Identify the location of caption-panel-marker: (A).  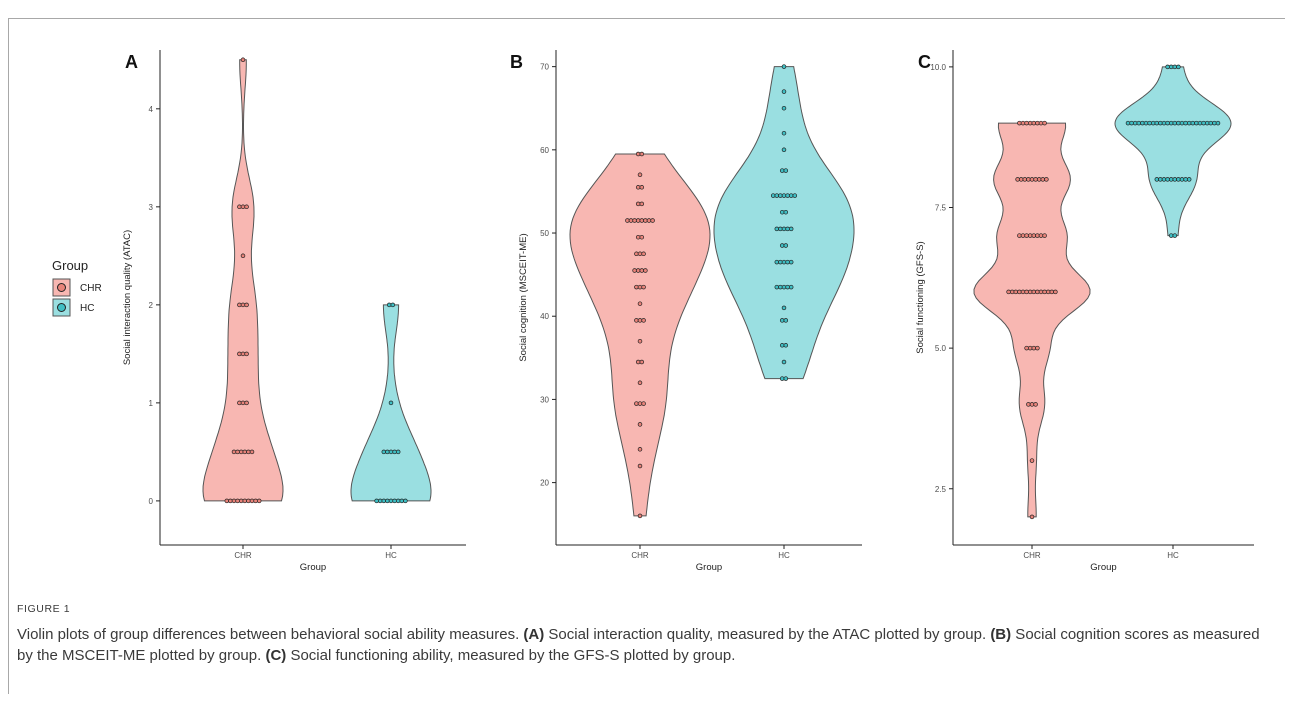
(534, 634).